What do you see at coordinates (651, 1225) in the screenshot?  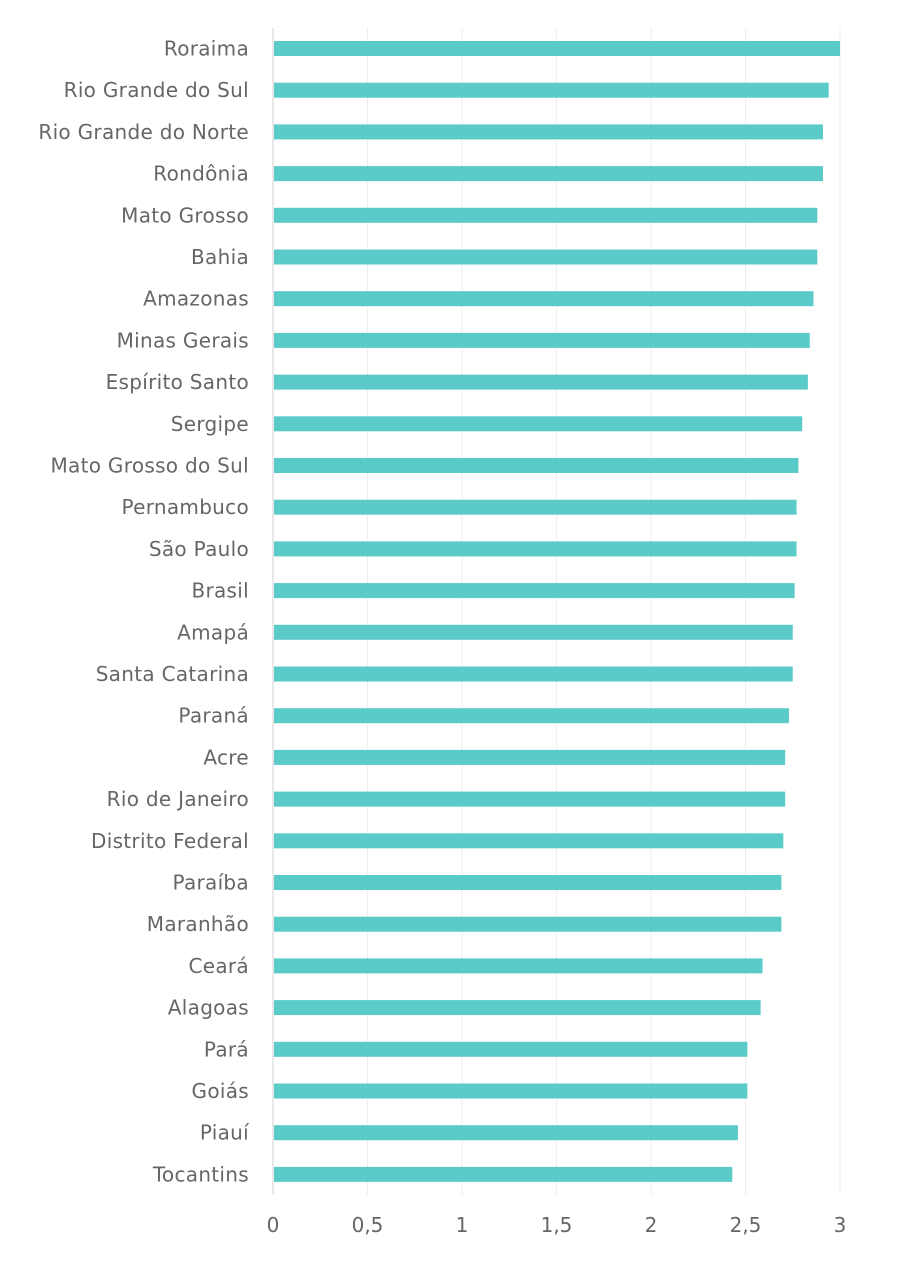 I see `x-tick-label: 2` at bounding box center [651, 1225].